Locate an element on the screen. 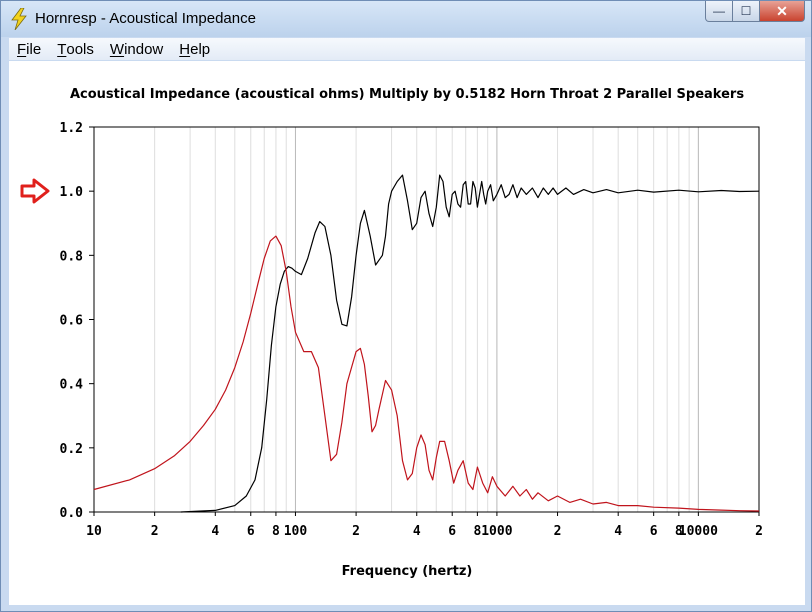 Image resolution: width=812 pixels, height=612 pixels. menu-file-accel: F is located at coordinates (22, 49).